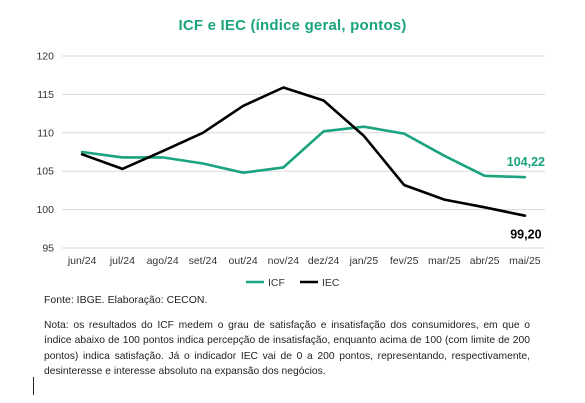 The image size is (585, 403). What do you see at coordinates (122, 261) in the screenshot?
I see `x-tick-label: jul/24` at bounding box center [122, 261].